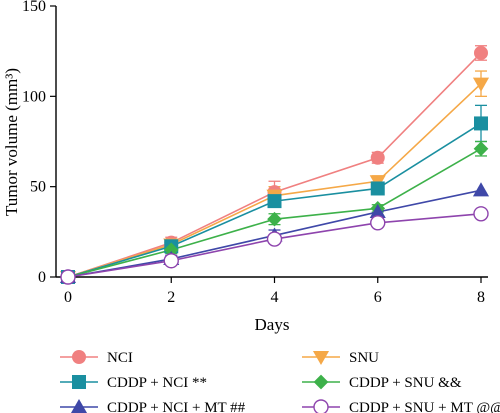  I want to click on legend-label: CDDP + SNU &&, so click(405, 383).